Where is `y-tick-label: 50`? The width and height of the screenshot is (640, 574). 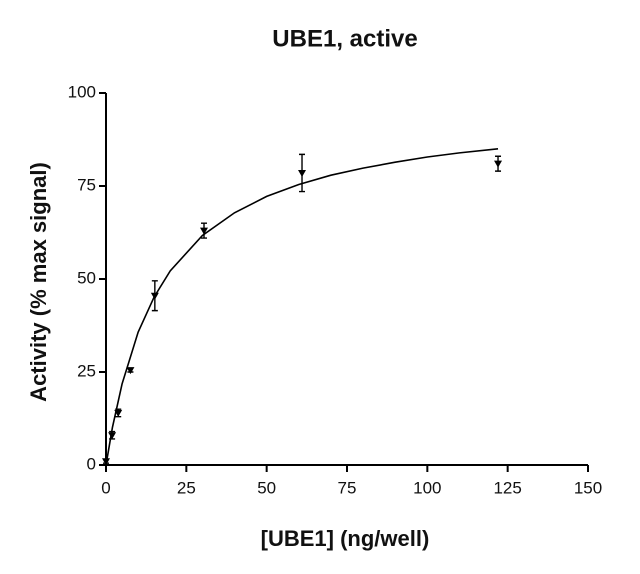 y-tick-label: 50 is located at coordinates (86, 277).